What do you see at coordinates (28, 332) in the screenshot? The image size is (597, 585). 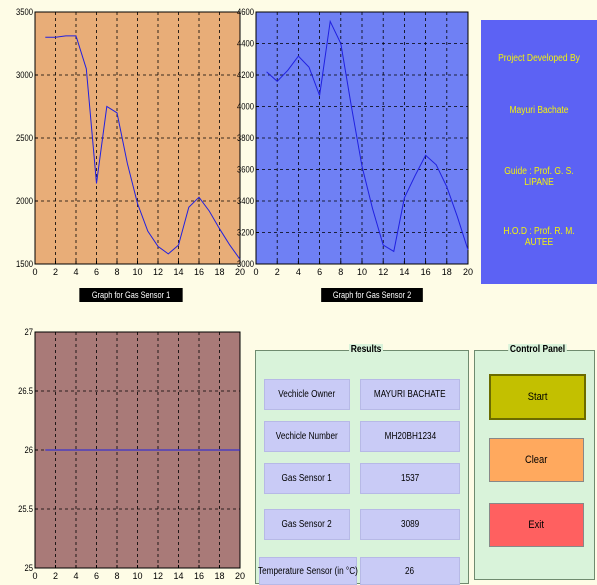 I see `y-tick-label: 27` at bounding box center [28, 332].